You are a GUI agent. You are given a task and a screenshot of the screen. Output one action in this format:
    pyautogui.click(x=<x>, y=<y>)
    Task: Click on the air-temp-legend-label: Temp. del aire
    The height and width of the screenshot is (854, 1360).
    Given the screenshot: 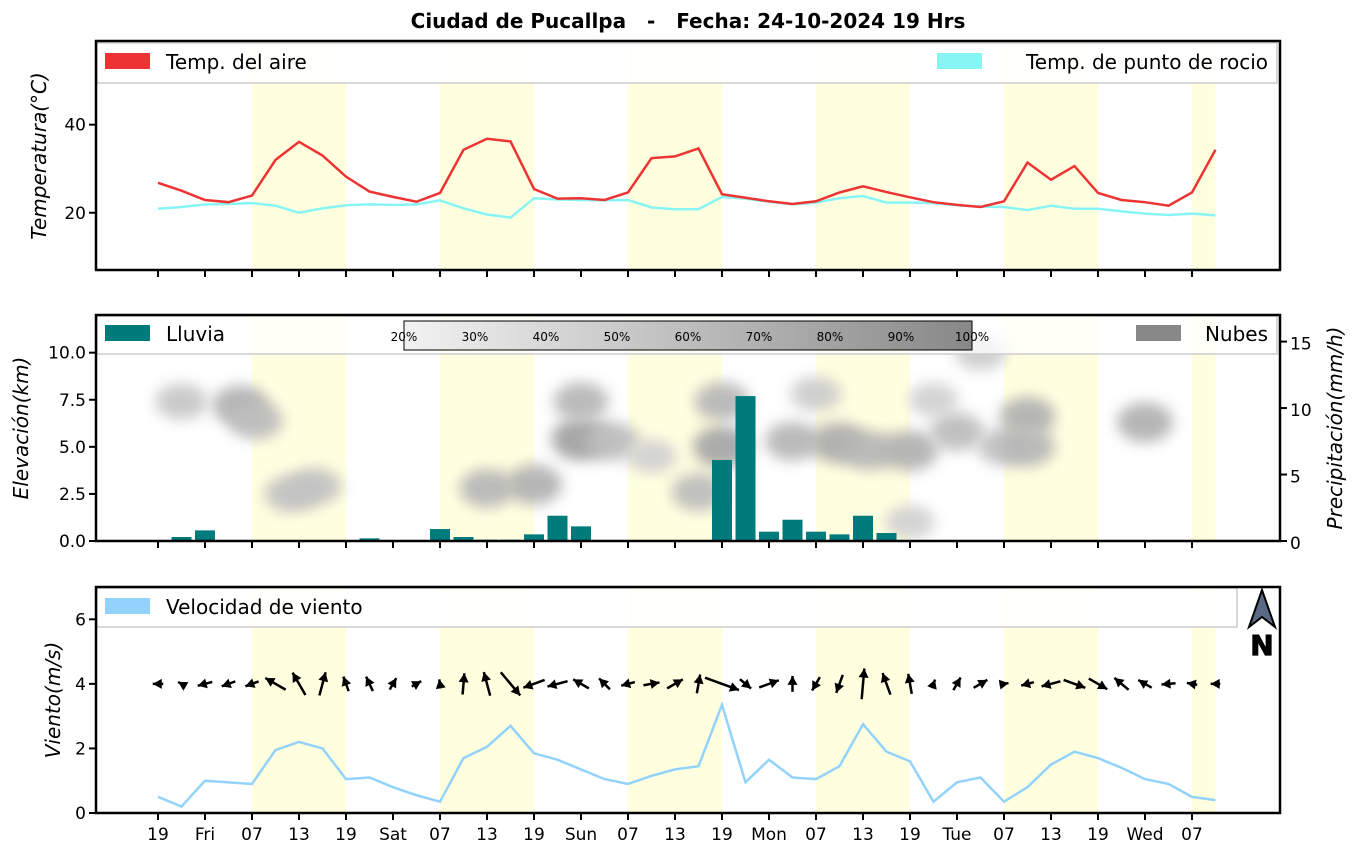 What is the action you would take?
    pyautogui.click(x=236, y=62)
    